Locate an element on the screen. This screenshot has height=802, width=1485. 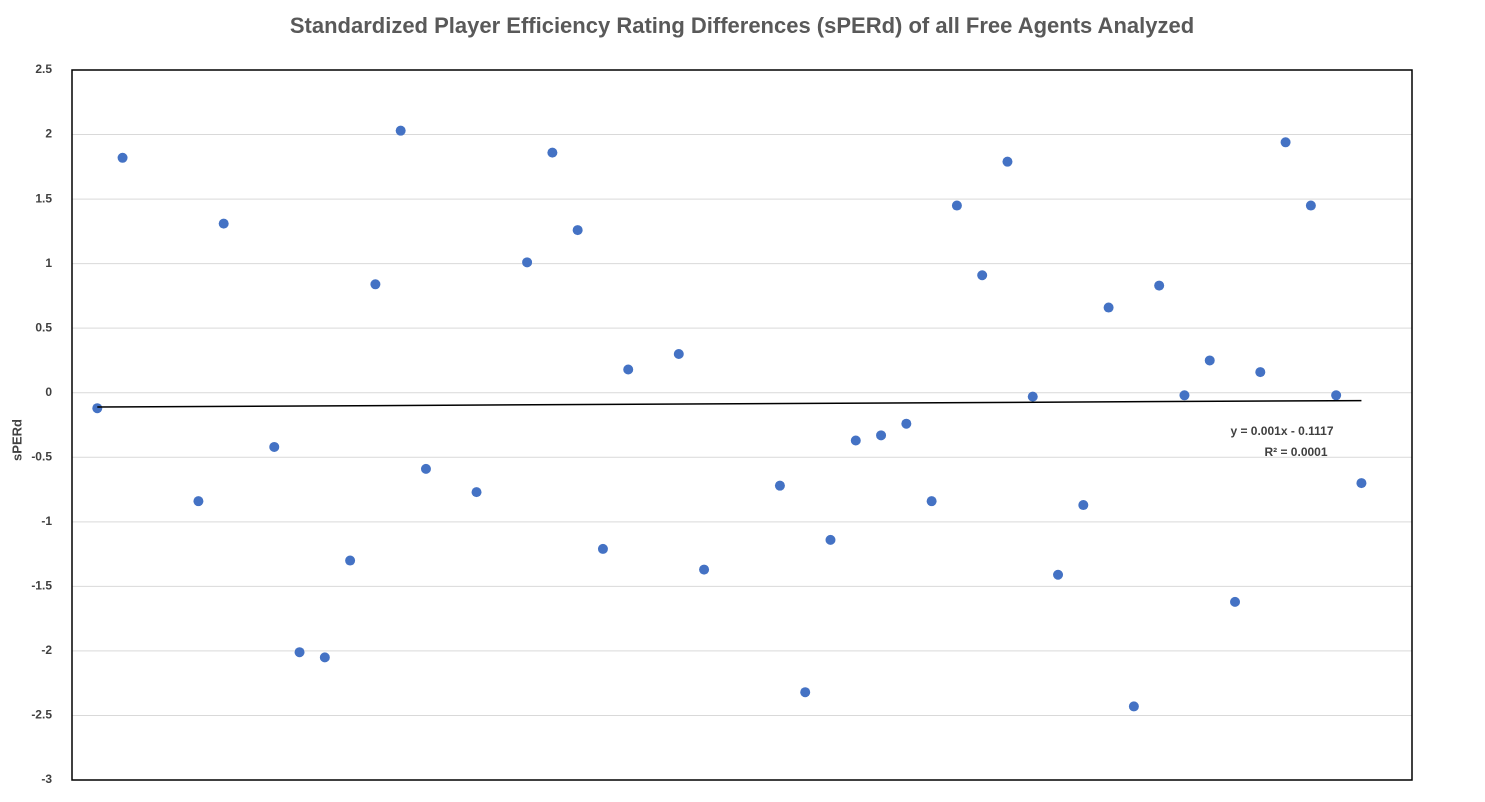
y-tick-label: -1.5 is located at coordinates (41, 586).